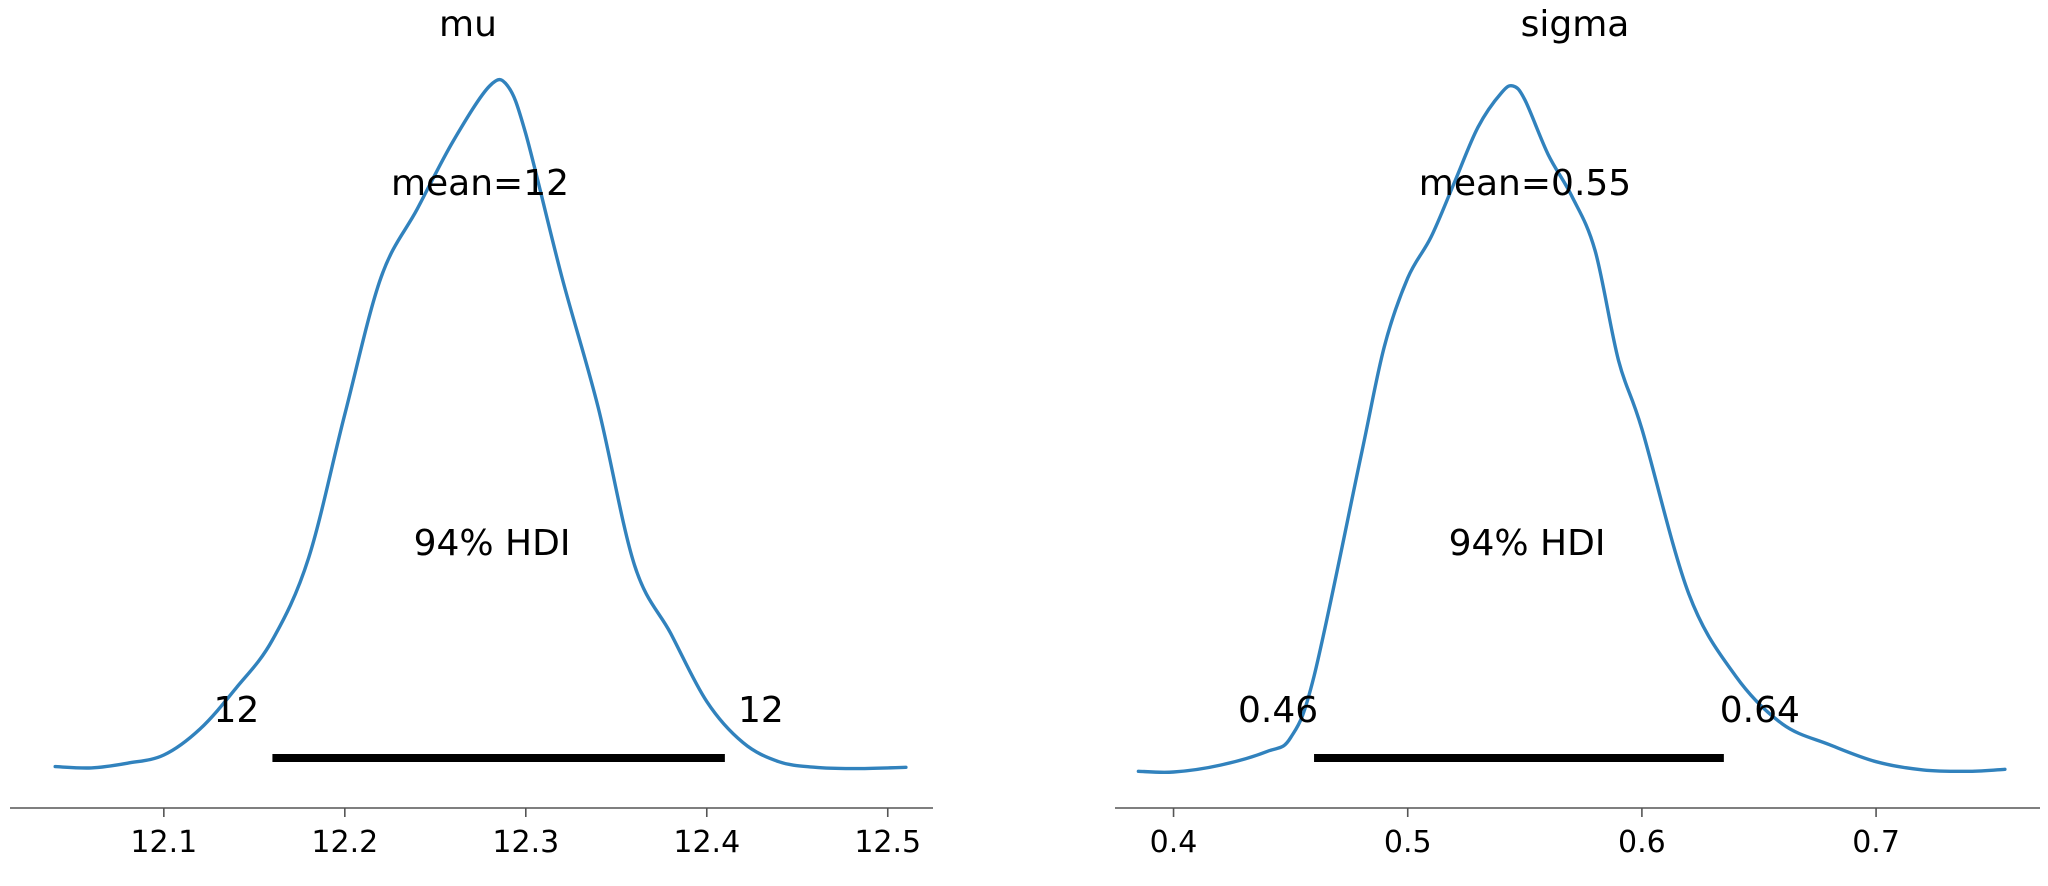 This screenshot has width=2048, height=886. I want to click on x-tick-label: 12.1, so click(163, 842).